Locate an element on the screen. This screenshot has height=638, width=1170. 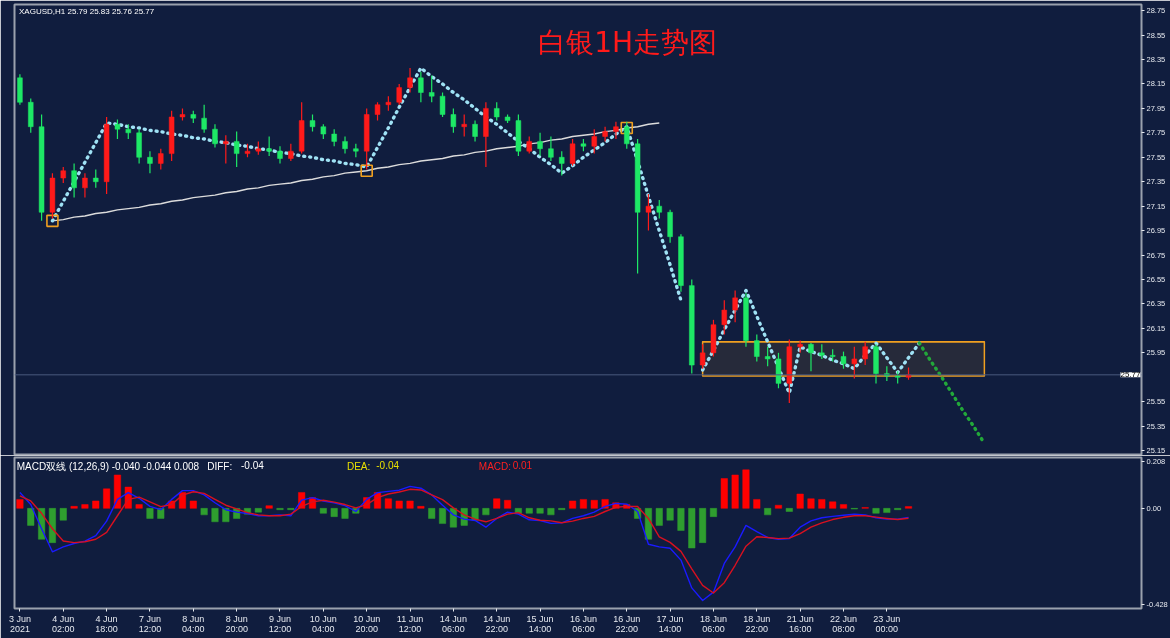
x-tick-label: 23 Jun 00:00 is located at coordinates (887, 623).